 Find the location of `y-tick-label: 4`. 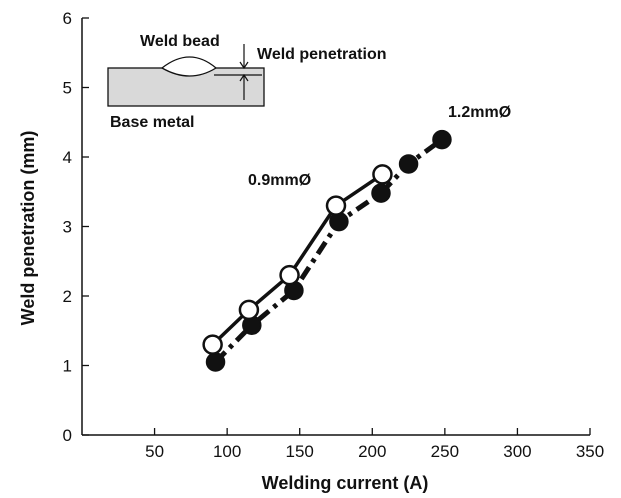

y-tick-label: 4 is located at coordinates (67, 157).